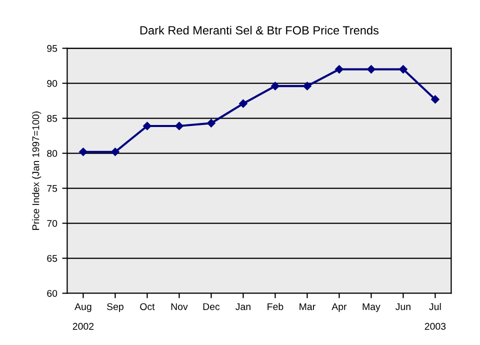 This screenshot has width=480, height=345. Describe the element at coordinates (259, 30) in the screenshot. I see `chart-title: Dark Red Meranti Sel & Btr FOB Price Trends` at that location.